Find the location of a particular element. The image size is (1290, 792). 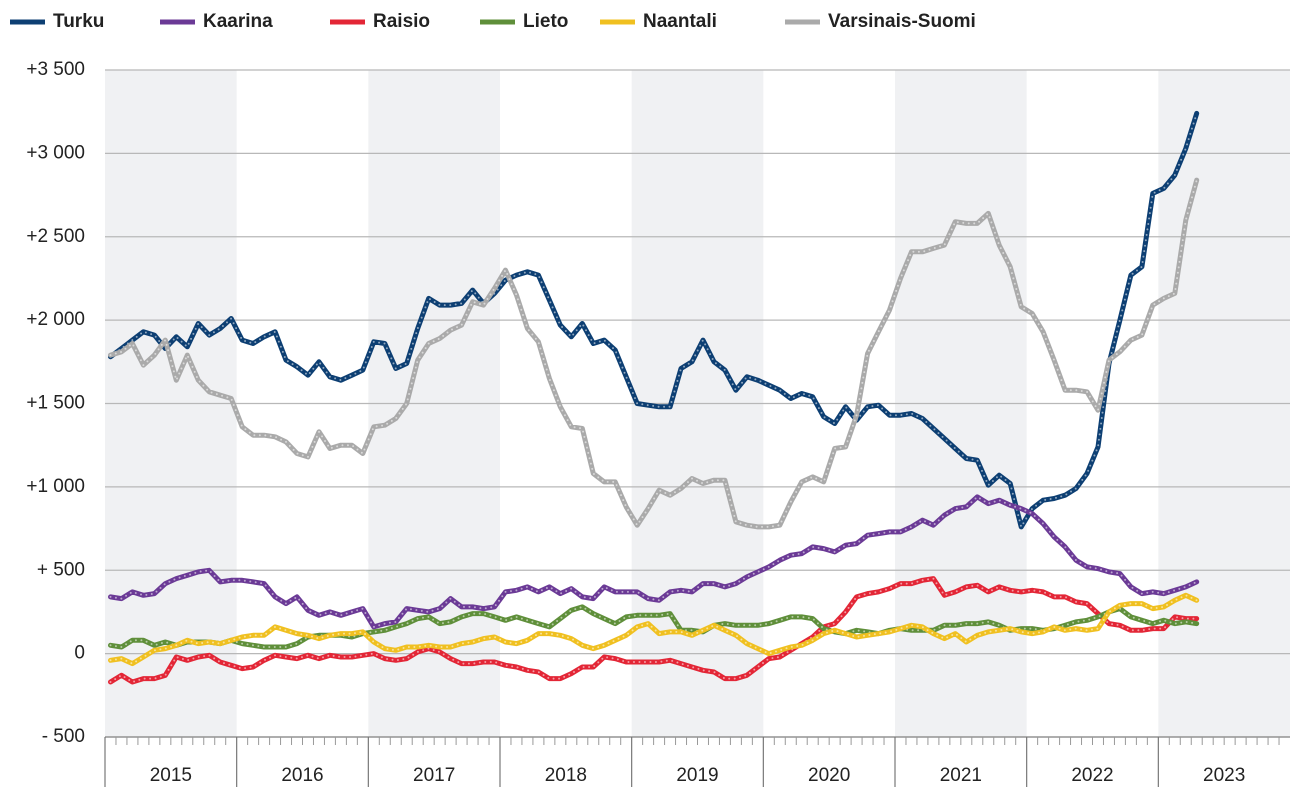

x-tick-label: 2021 is located at coordinates (961, 775).